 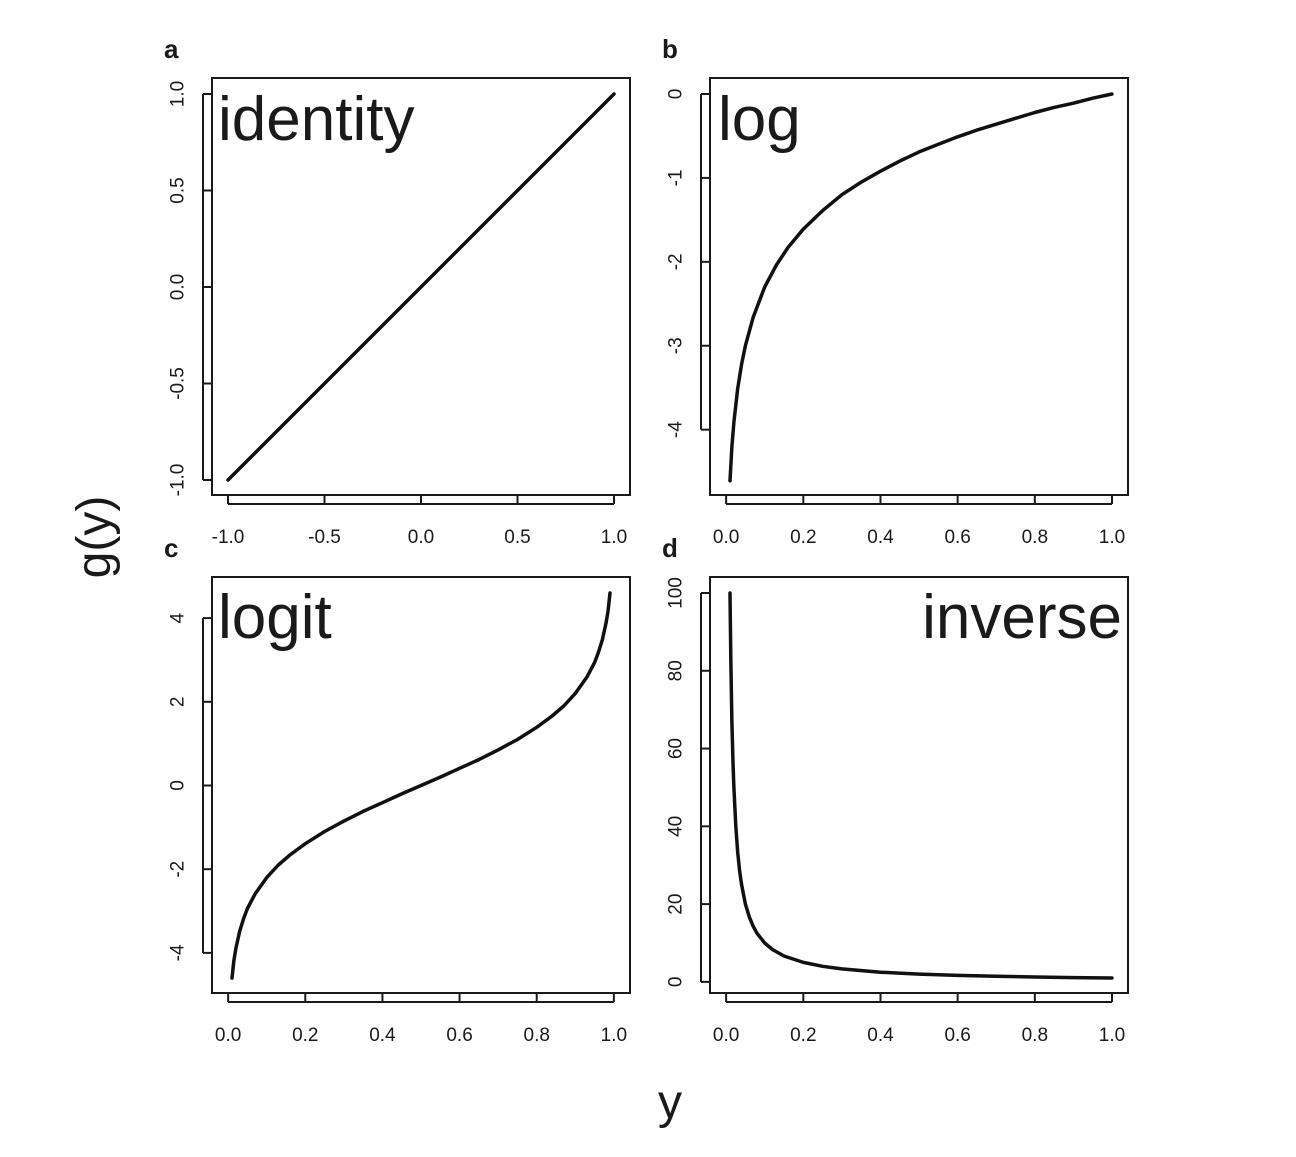 I want to click on y-tick-label: -0.5, so click(x=178, y=383).